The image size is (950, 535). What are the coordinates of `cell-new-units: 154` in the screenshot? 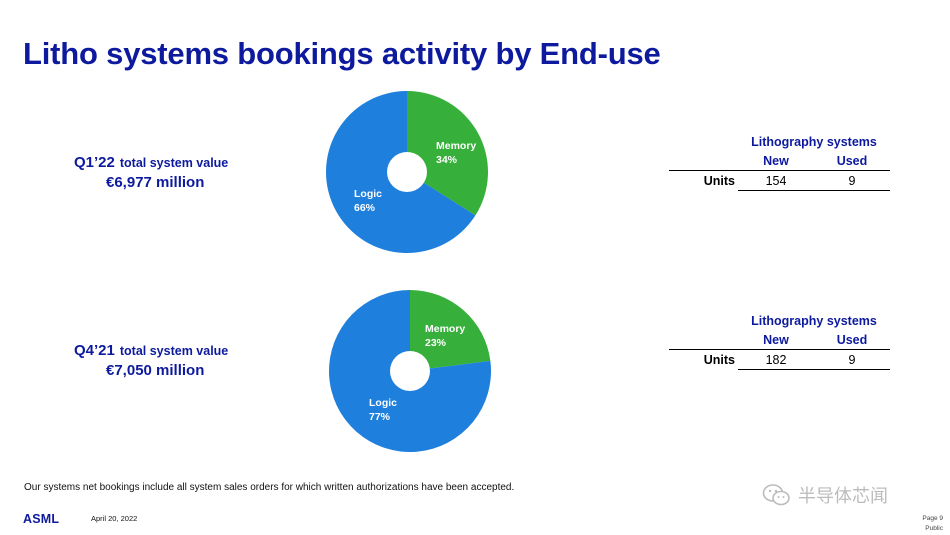 It's located at (776, 182).